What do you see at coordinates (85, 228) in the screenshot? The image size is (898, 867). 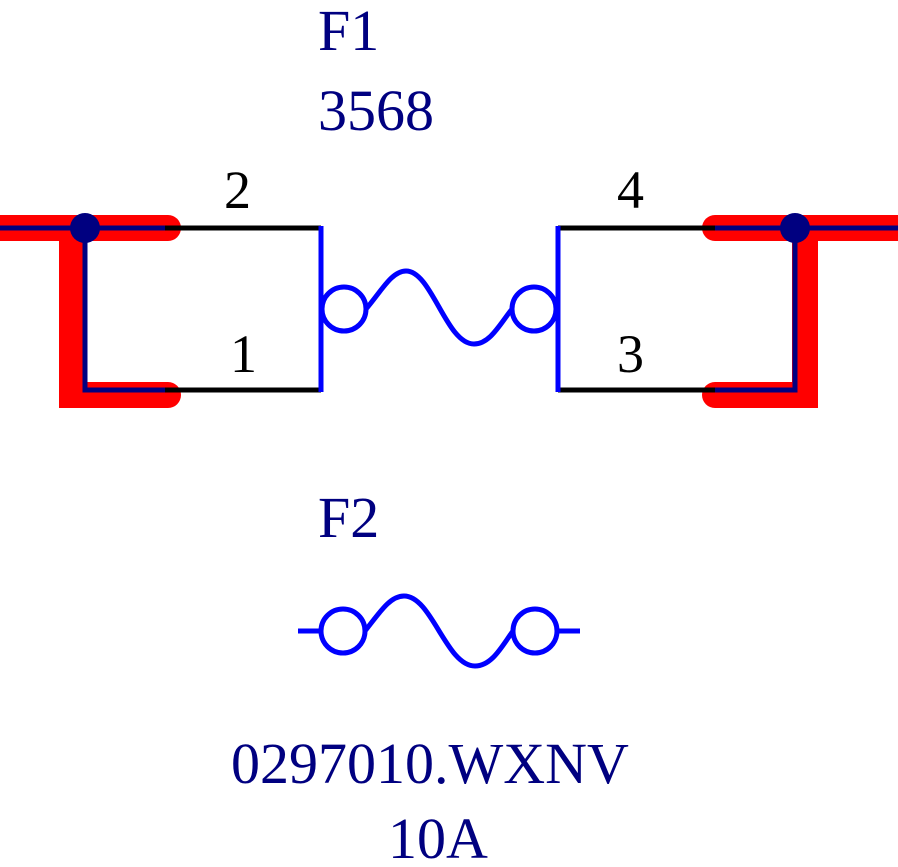 I see `left-junction-dot` at bounding box center [85, 228].